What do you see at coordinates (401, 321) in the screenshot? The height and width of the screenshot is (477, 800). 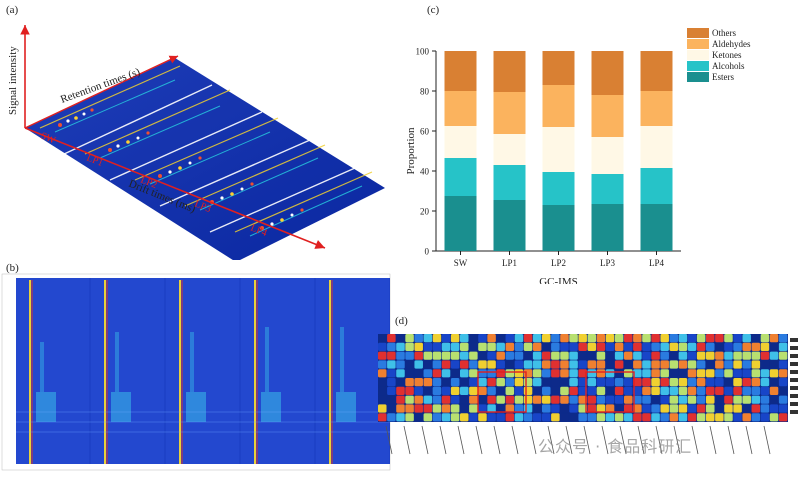 I see `panel-label-d: (d)` at bounding box center [401, 321].